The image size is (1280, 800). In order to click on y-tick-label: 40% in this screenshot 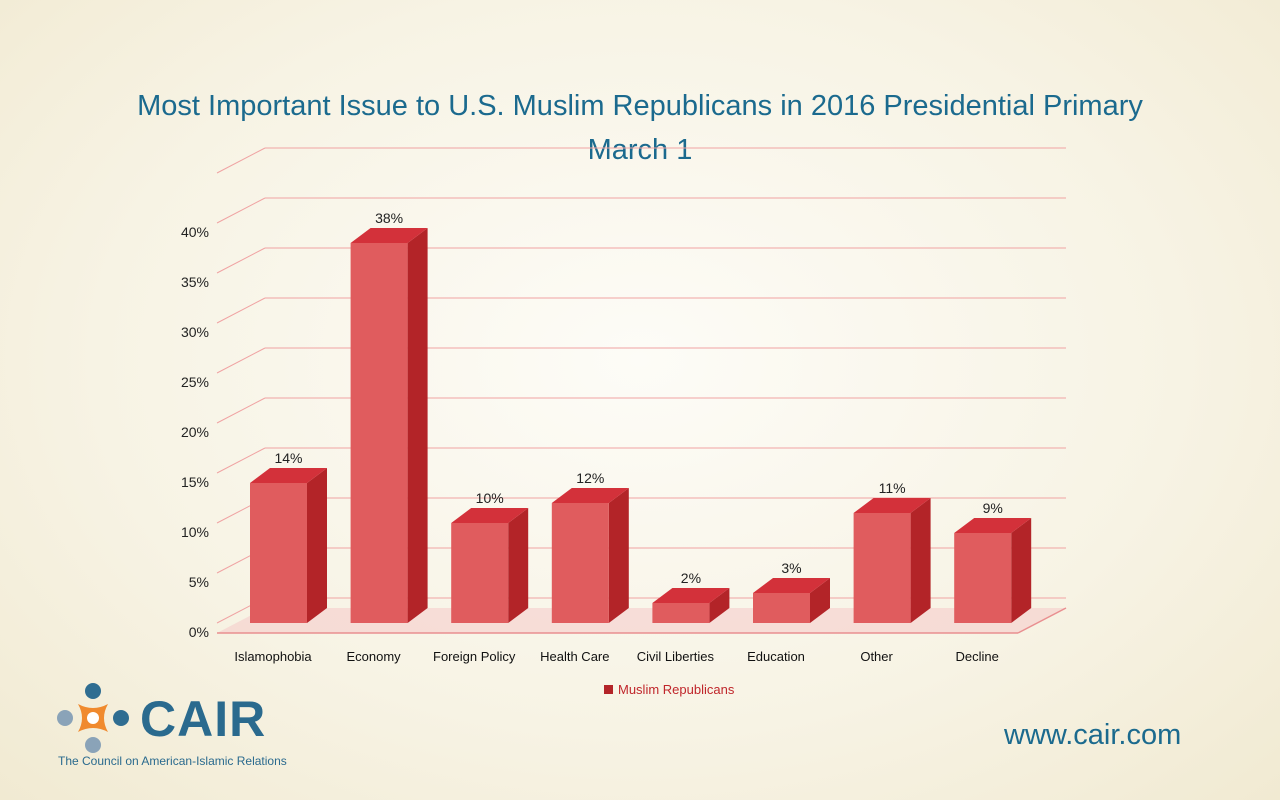, I will do `click(195, 232)`.